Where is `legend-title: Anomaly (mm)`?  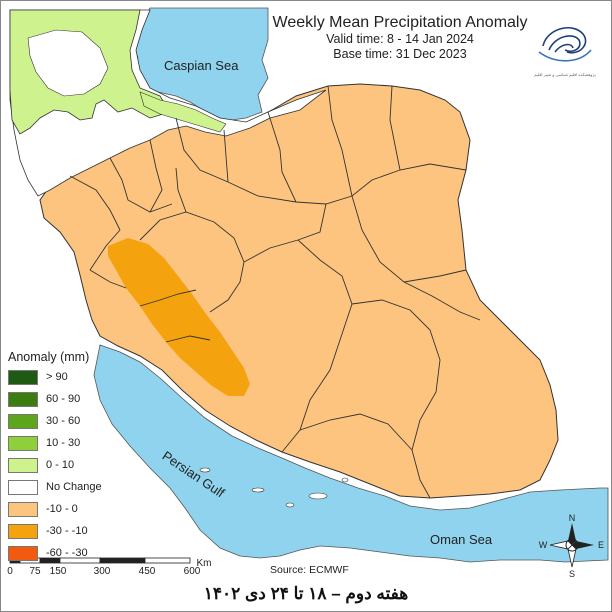
legend-title: Anomaly (mm) is located at coordinates (49, 357).